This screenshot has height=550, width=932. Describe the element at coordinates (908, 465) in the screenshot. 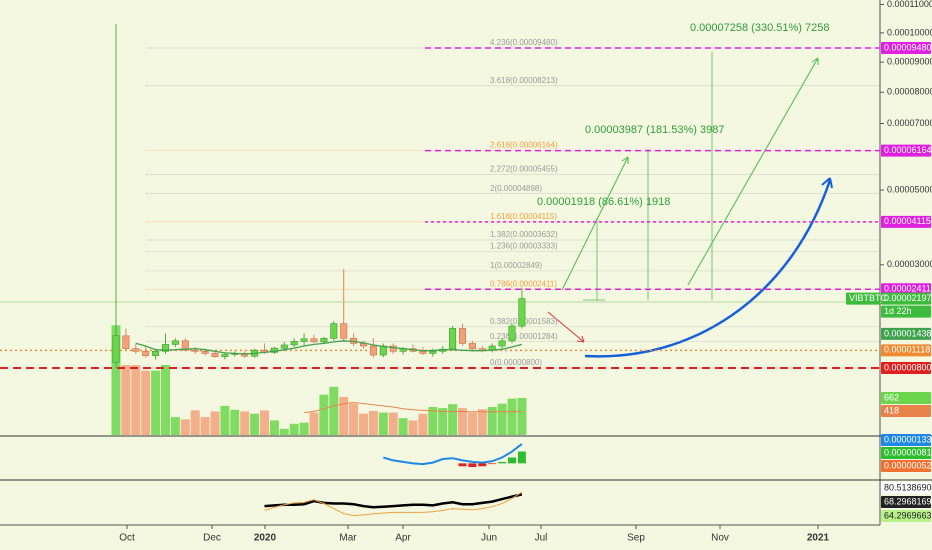

I see `indicator-label: 0.00000052` at that location.